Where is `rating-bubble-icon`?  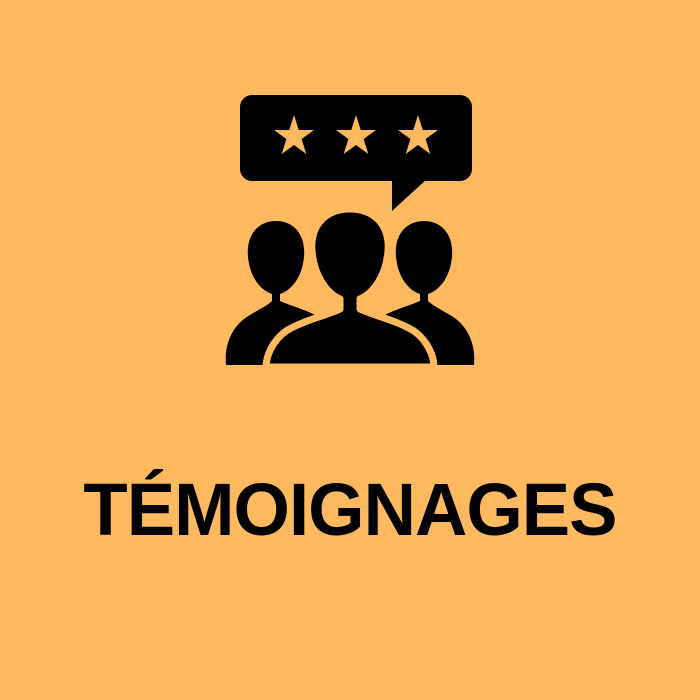
rating-bubble-icon is located at coordinates (356, 153).